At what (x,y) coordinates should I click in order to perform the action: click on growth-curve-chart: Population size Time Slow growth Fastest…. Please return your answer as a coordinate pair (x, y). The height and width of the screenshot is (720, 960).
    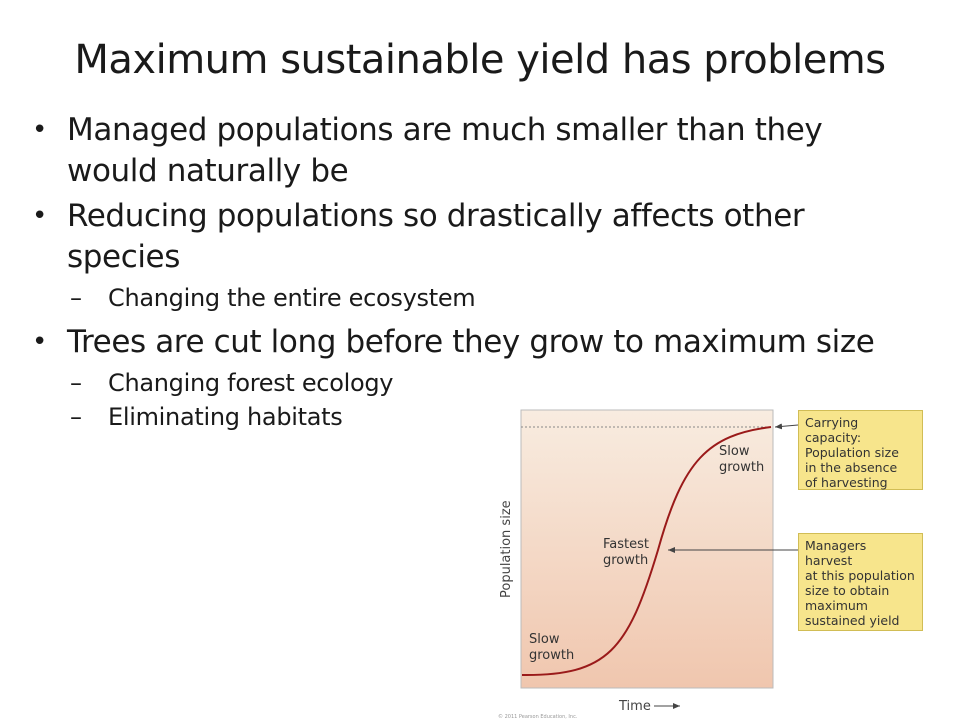
    Looking at the image, I should click on (648, 564).